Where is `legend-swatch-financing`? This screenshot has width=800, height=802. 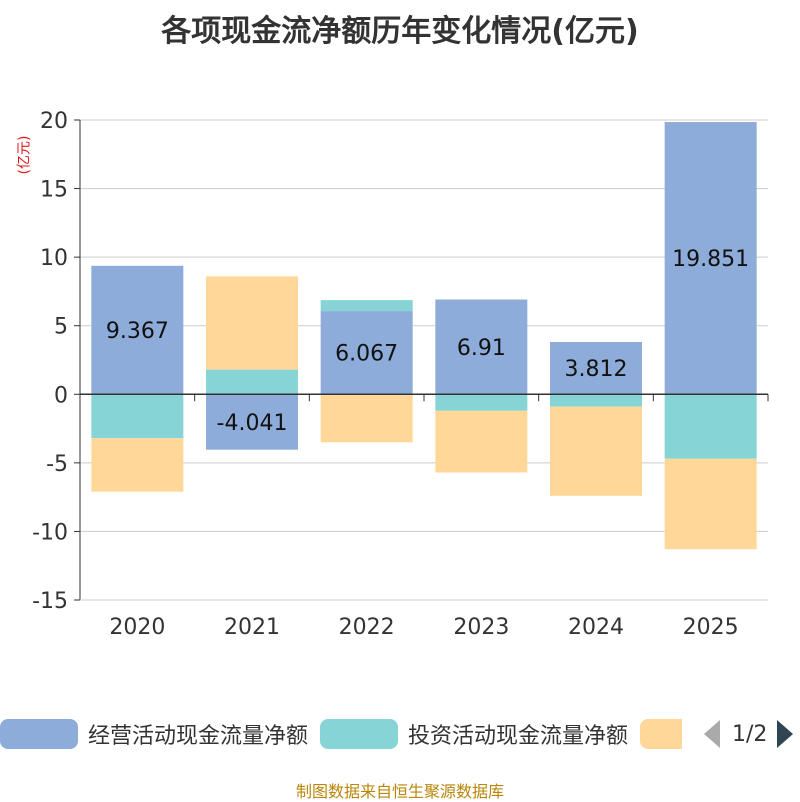 legend-swatch-financing is located at coordinates (661, 734).